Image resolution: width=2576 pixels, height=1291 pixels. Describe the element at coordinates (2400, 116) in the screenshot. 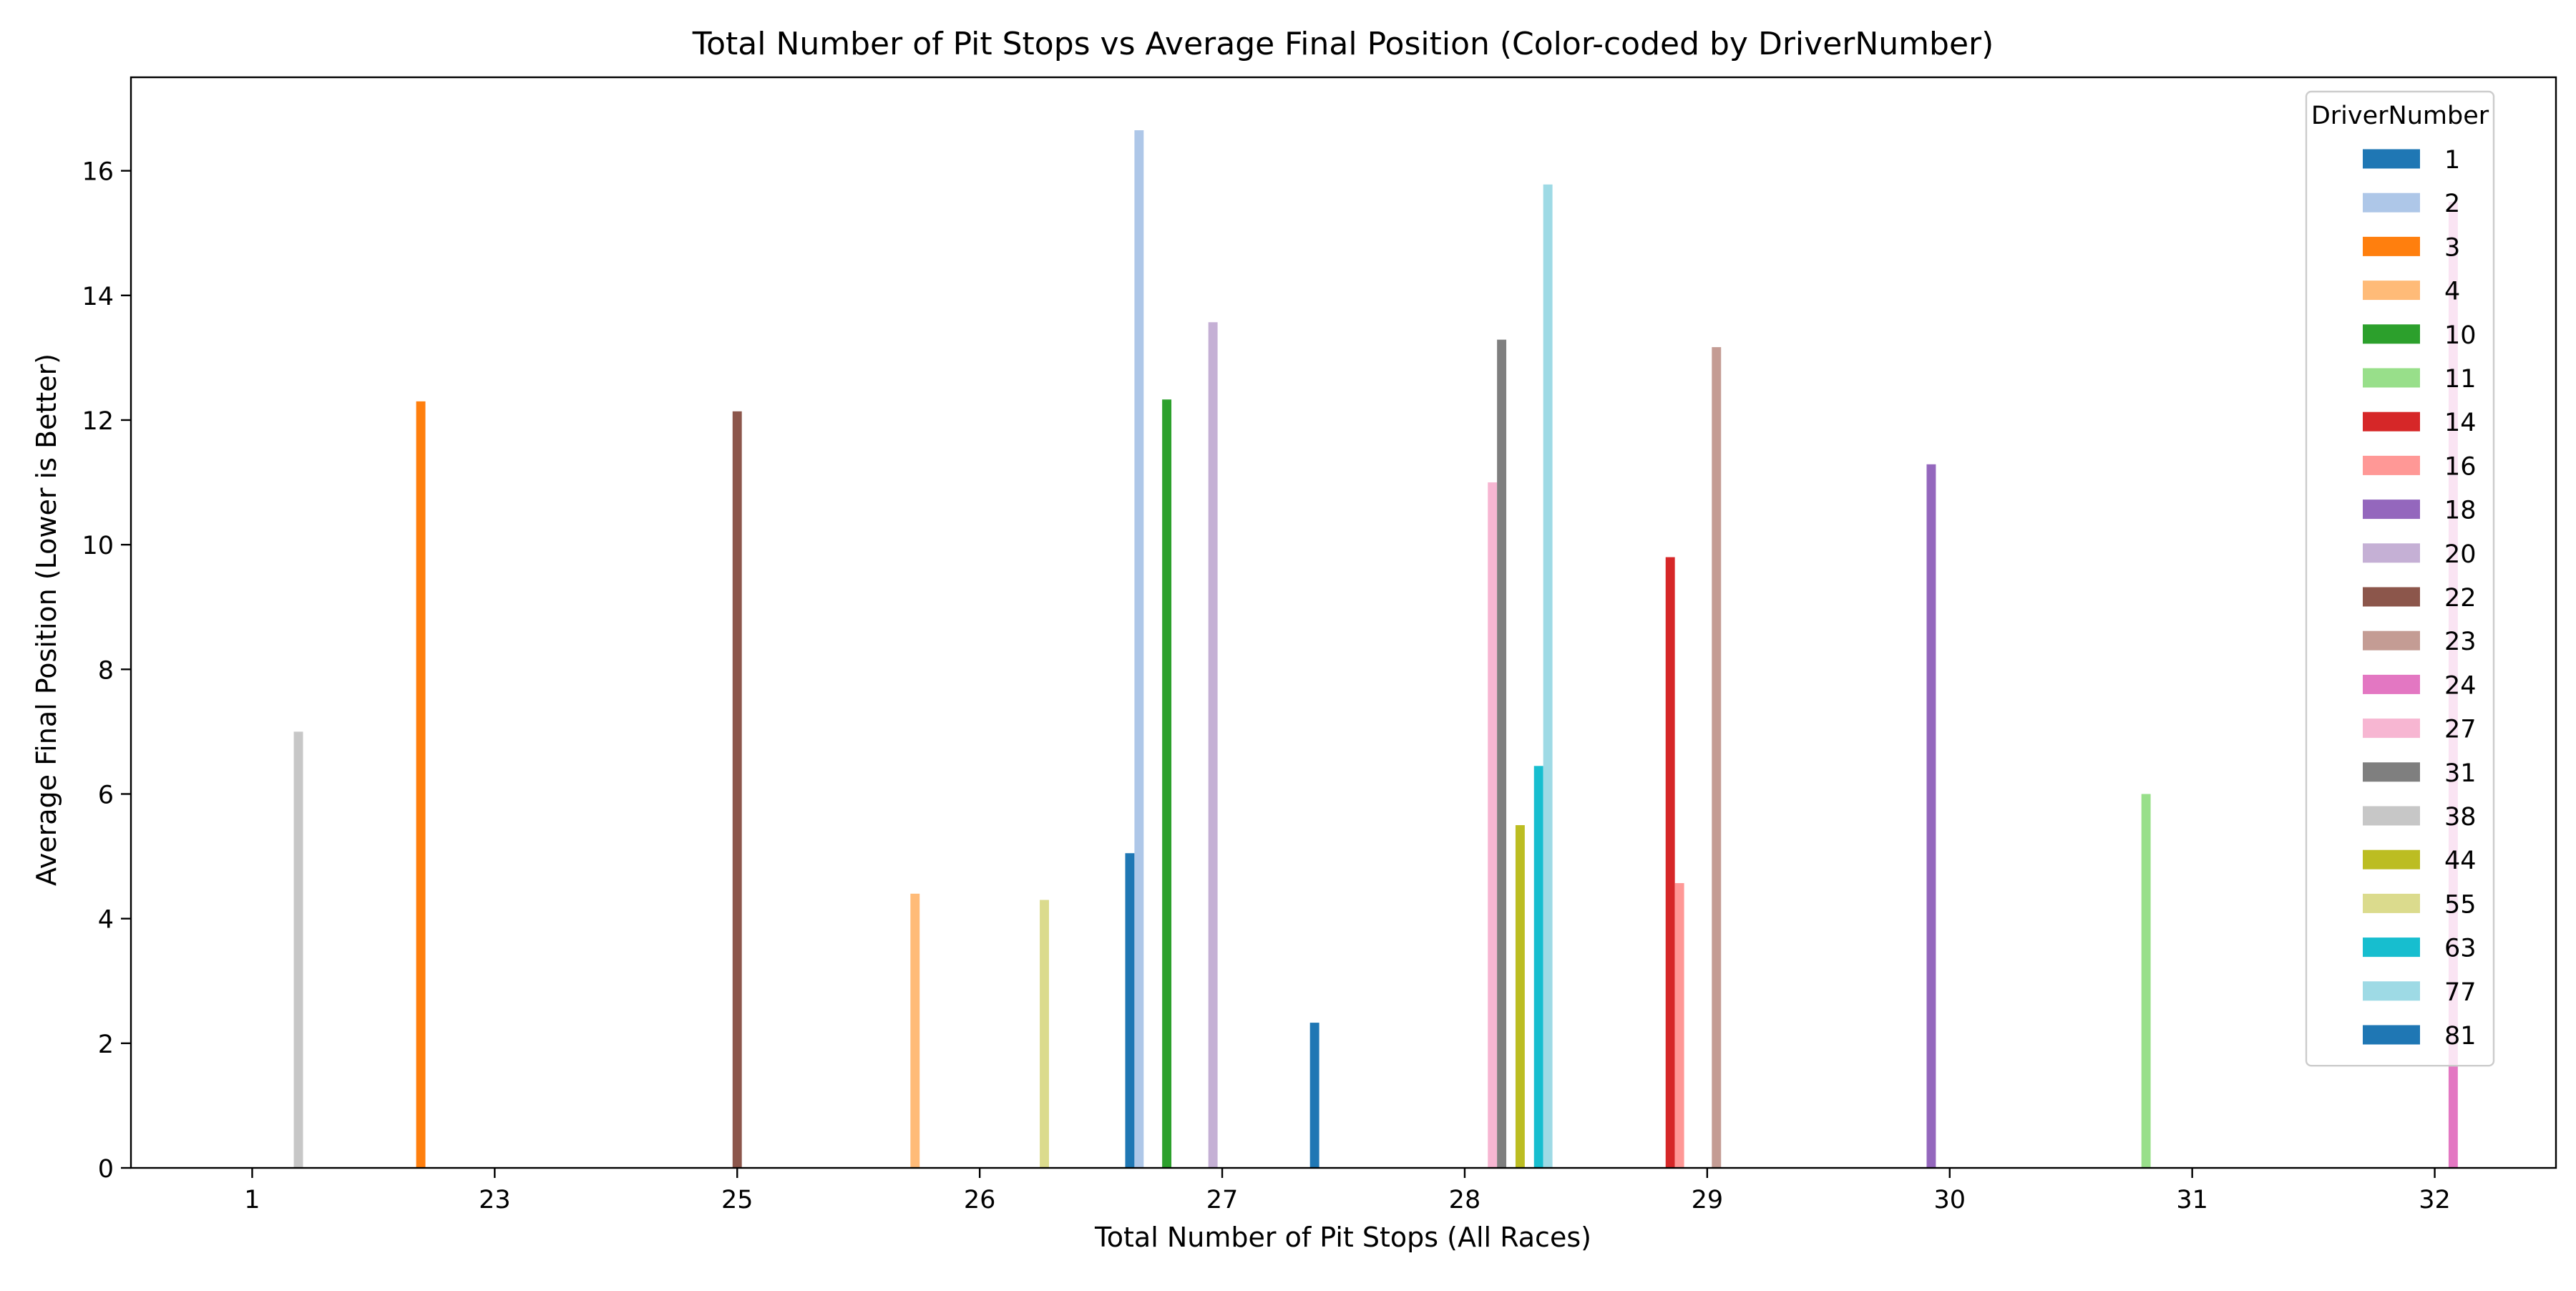

I see `legend-title: DriverNumber` at that location.